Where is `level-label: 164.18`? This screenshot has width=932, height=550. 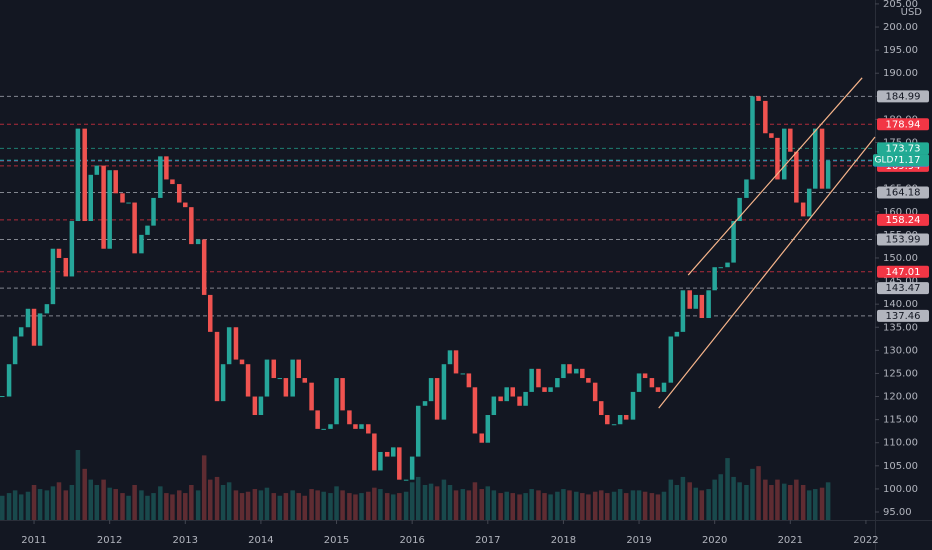
level-label: 164.18 is located at coordinates (903, 192).